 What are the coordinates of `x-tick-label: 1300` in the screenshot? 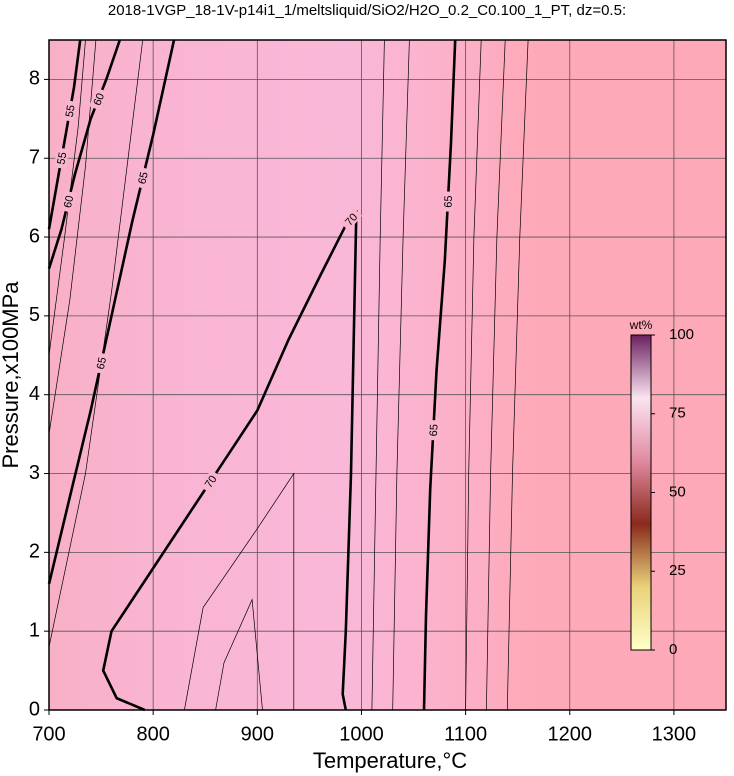 It's located at (674, 734).